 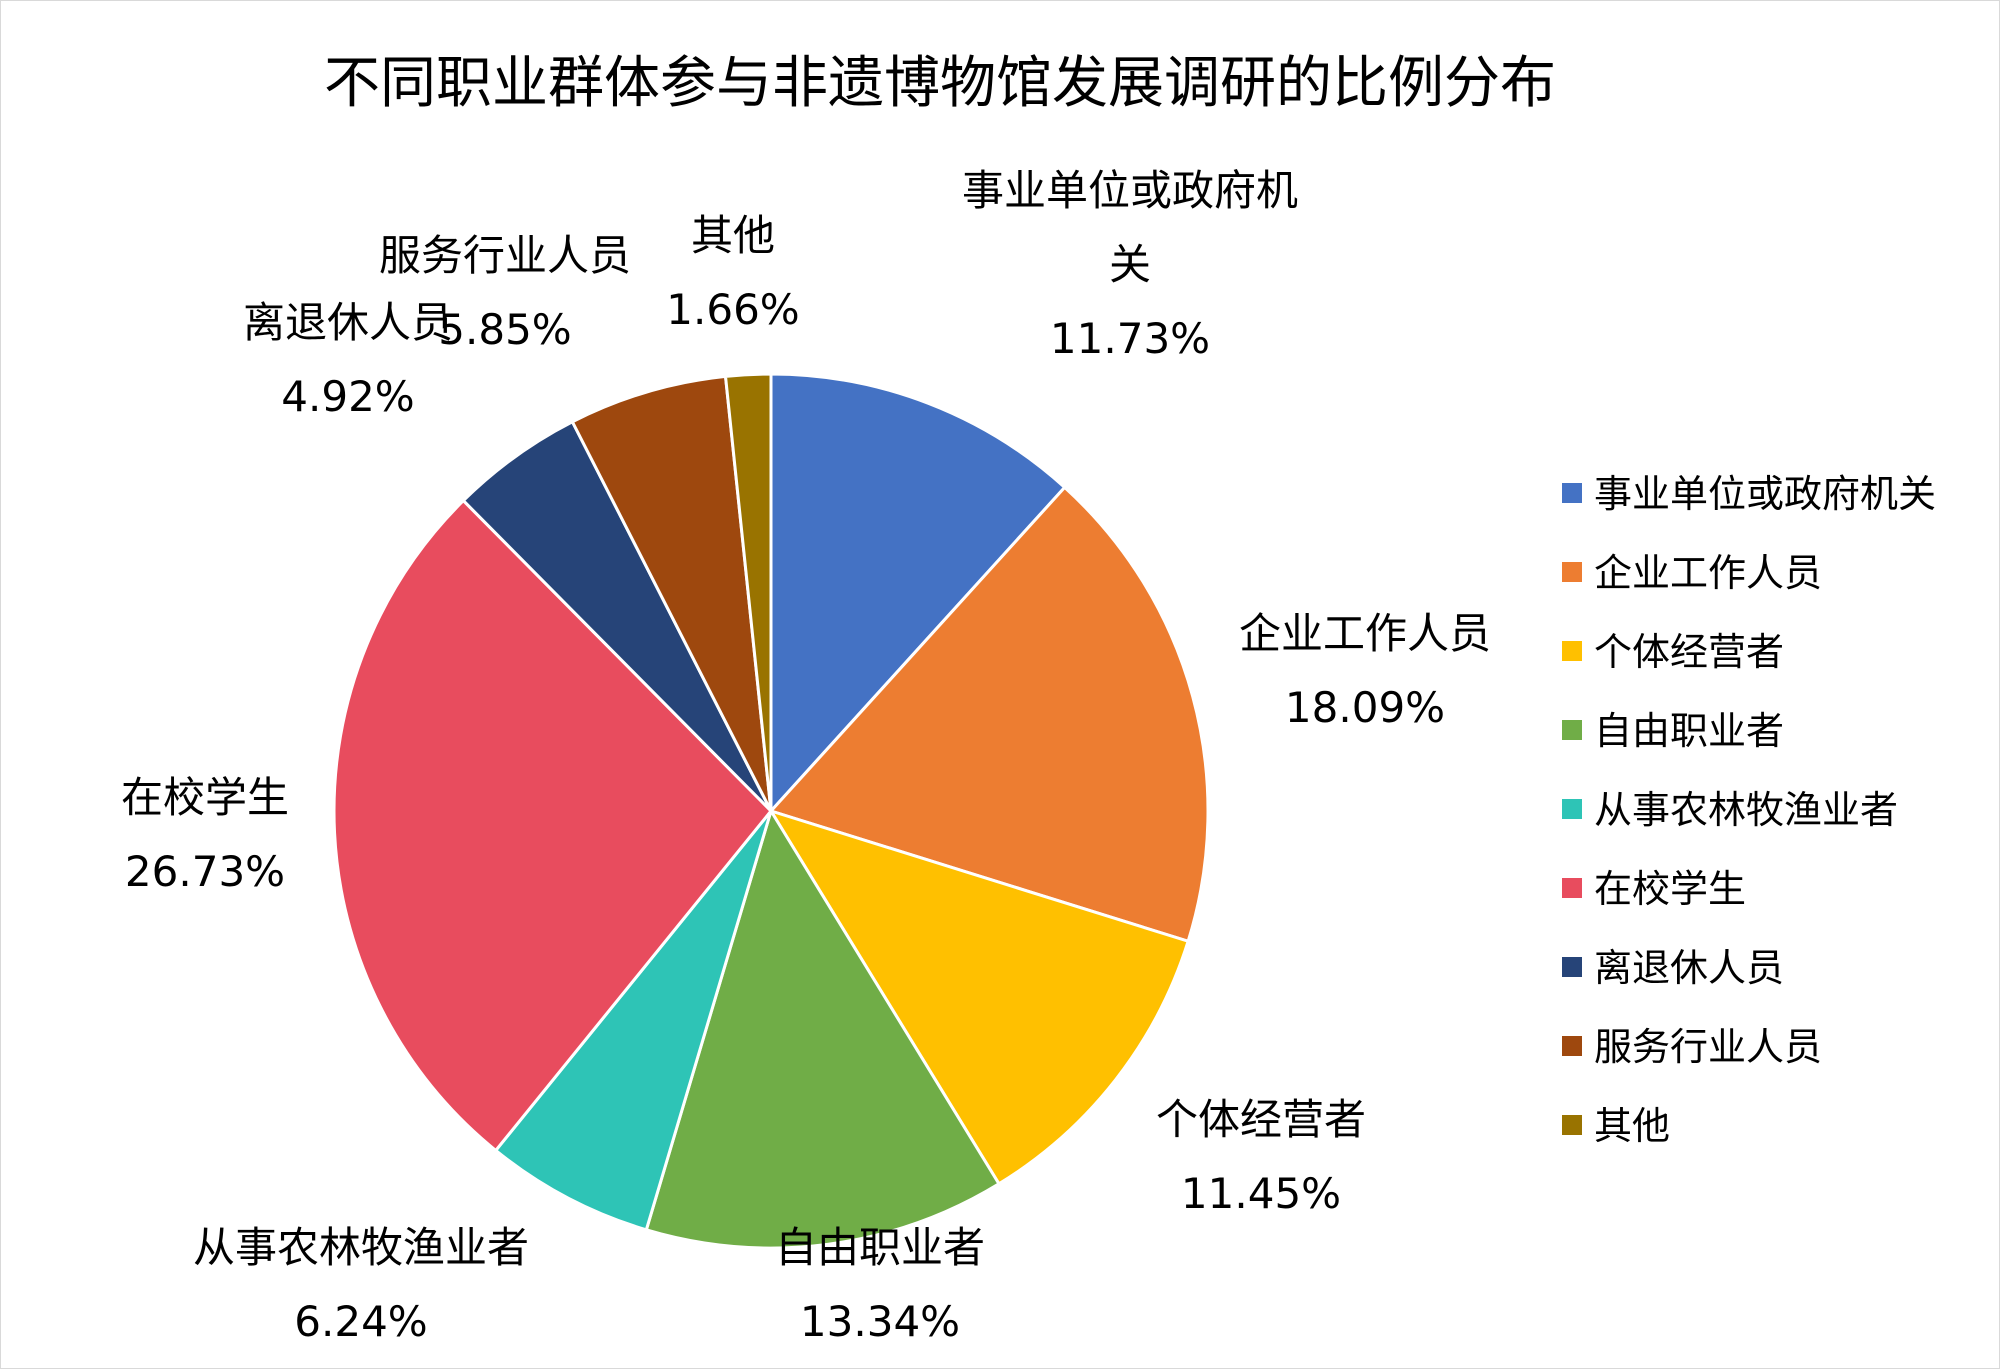 What do you see at coordinates (1632, 1126) in the screenshot?
I see `legend-label-9: 其他` at bounding box center [1632, 1126].